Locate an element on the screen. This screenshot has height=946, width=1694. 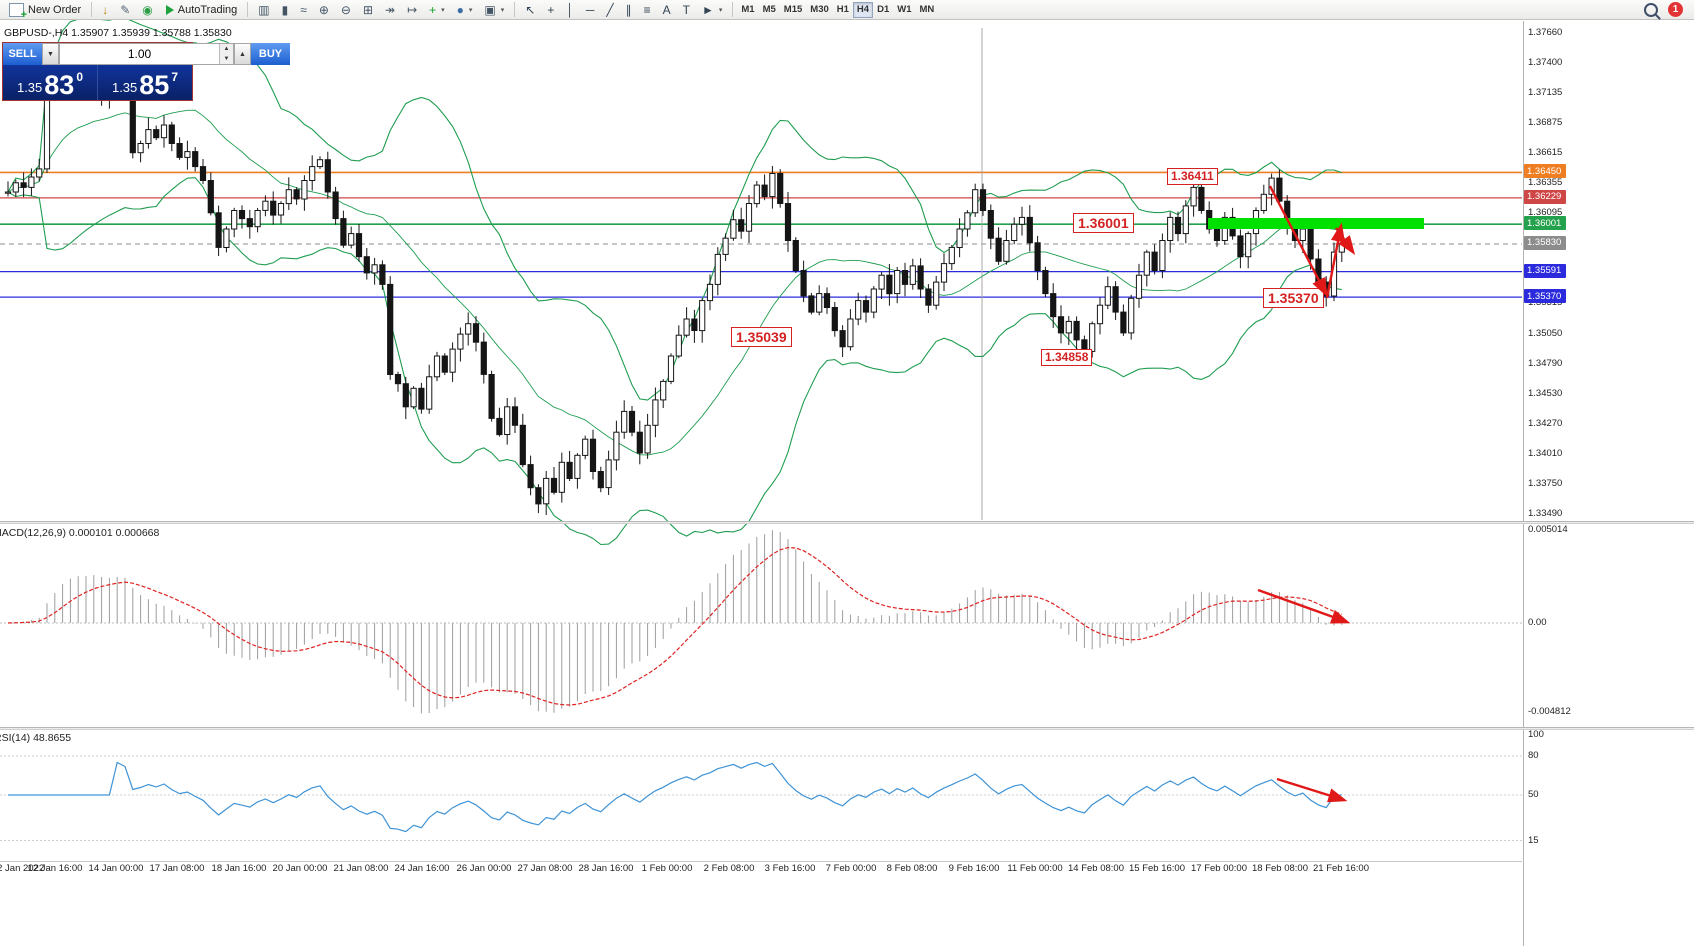
price-level-tag: 1.36229 is located at coordinates (1545, 196).